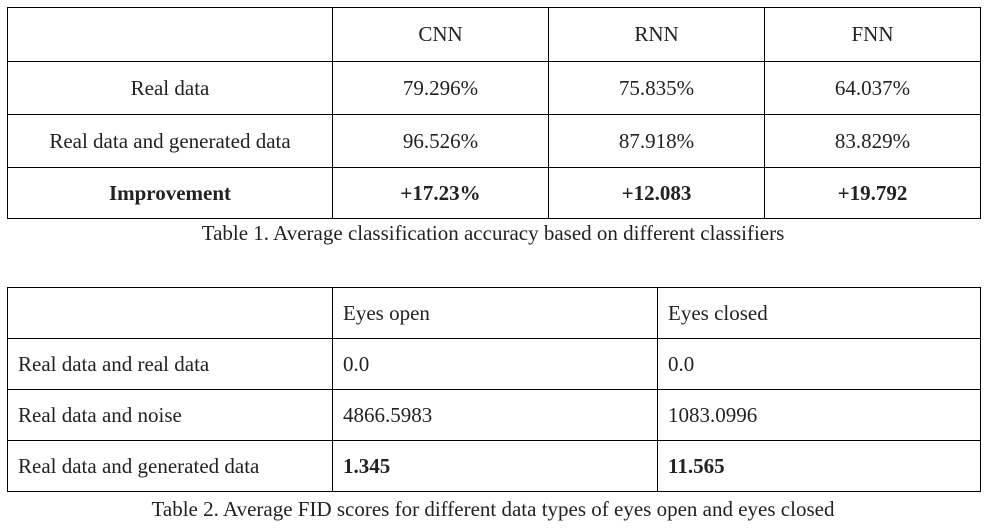 The image size is (986, 530). Describe the element at coordinates (872, 141) in the screenshot. I see `table-cell: 83.829%` at that location.